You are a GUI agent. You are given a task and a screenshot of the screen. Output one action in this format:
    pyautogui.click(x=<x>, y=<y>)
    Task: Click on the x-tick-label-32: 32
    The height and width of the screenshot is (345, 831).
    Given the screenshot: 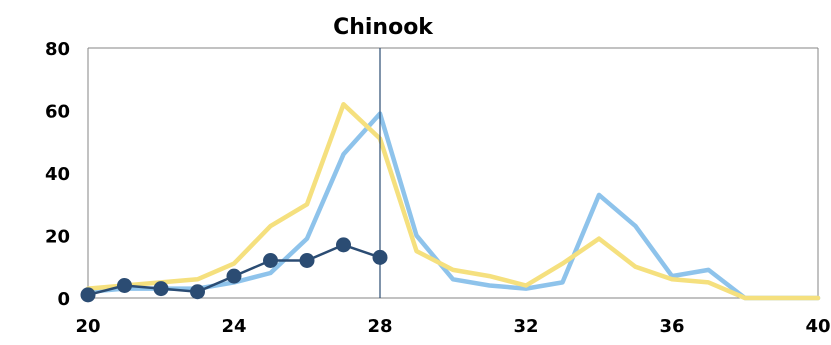 What is the action you would take?
    pyautogui.click(x=525, y=326)
    